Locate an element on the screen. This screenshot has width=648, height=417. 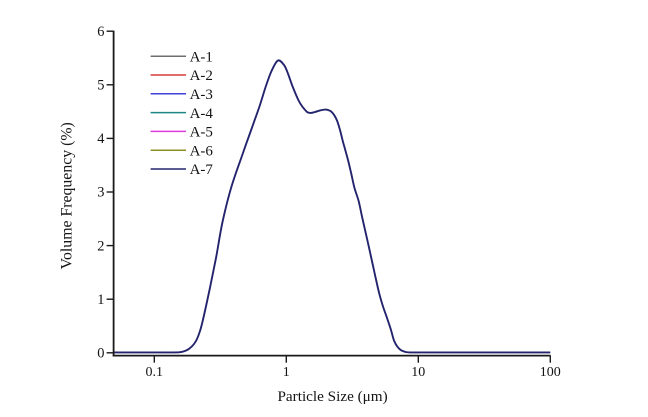
svg-text: Volume Frequency (%) is located at coordinates (67, 195).